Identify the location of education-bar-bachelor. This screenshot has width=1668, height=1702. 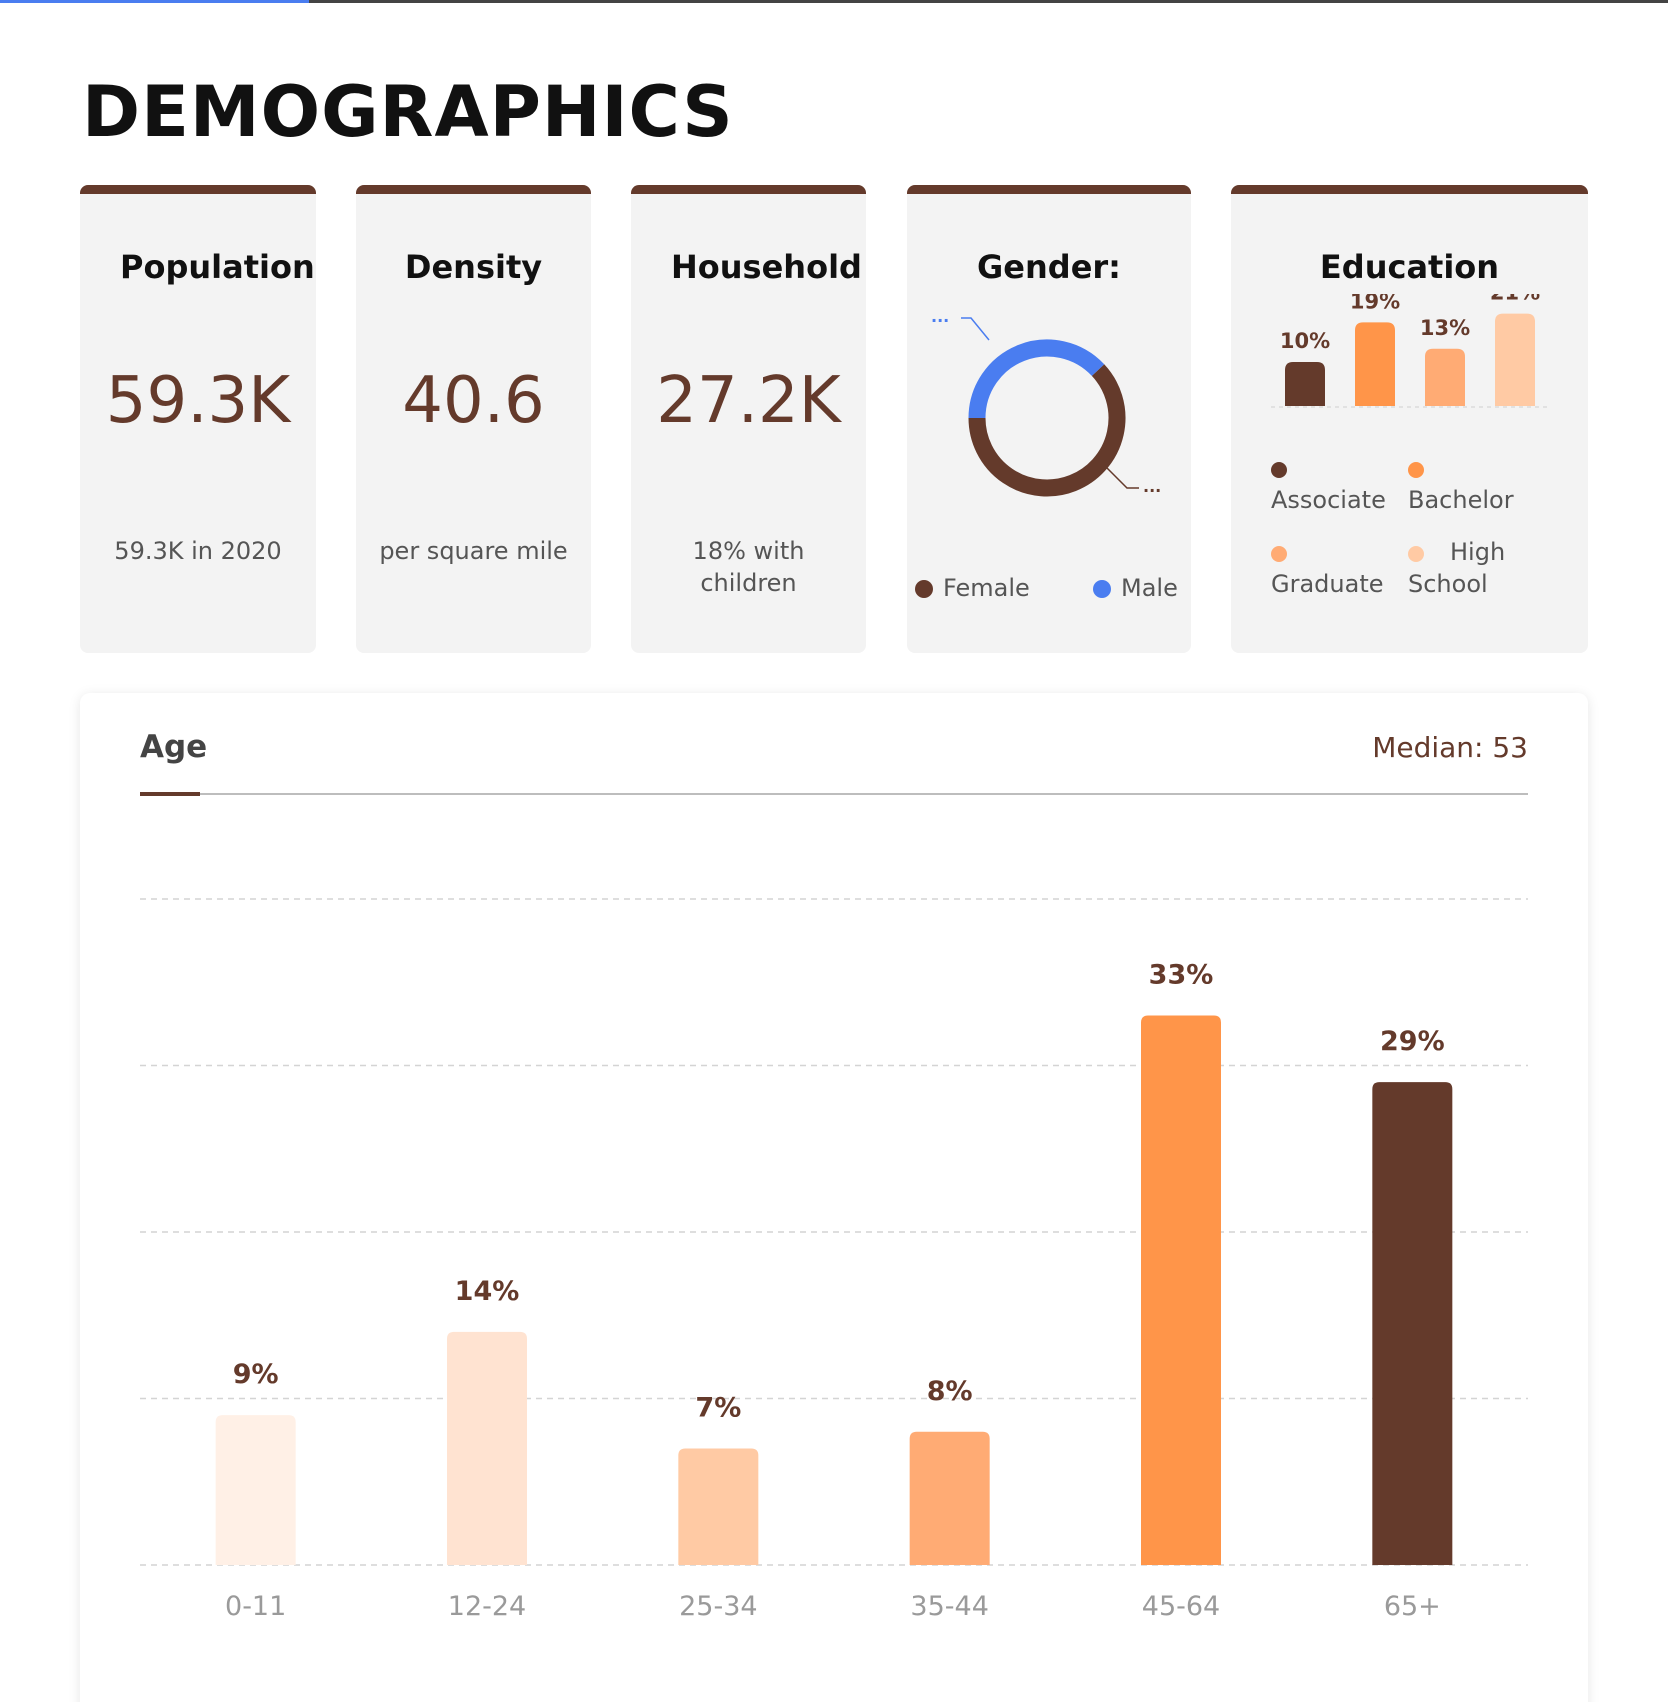
(1375, 364).